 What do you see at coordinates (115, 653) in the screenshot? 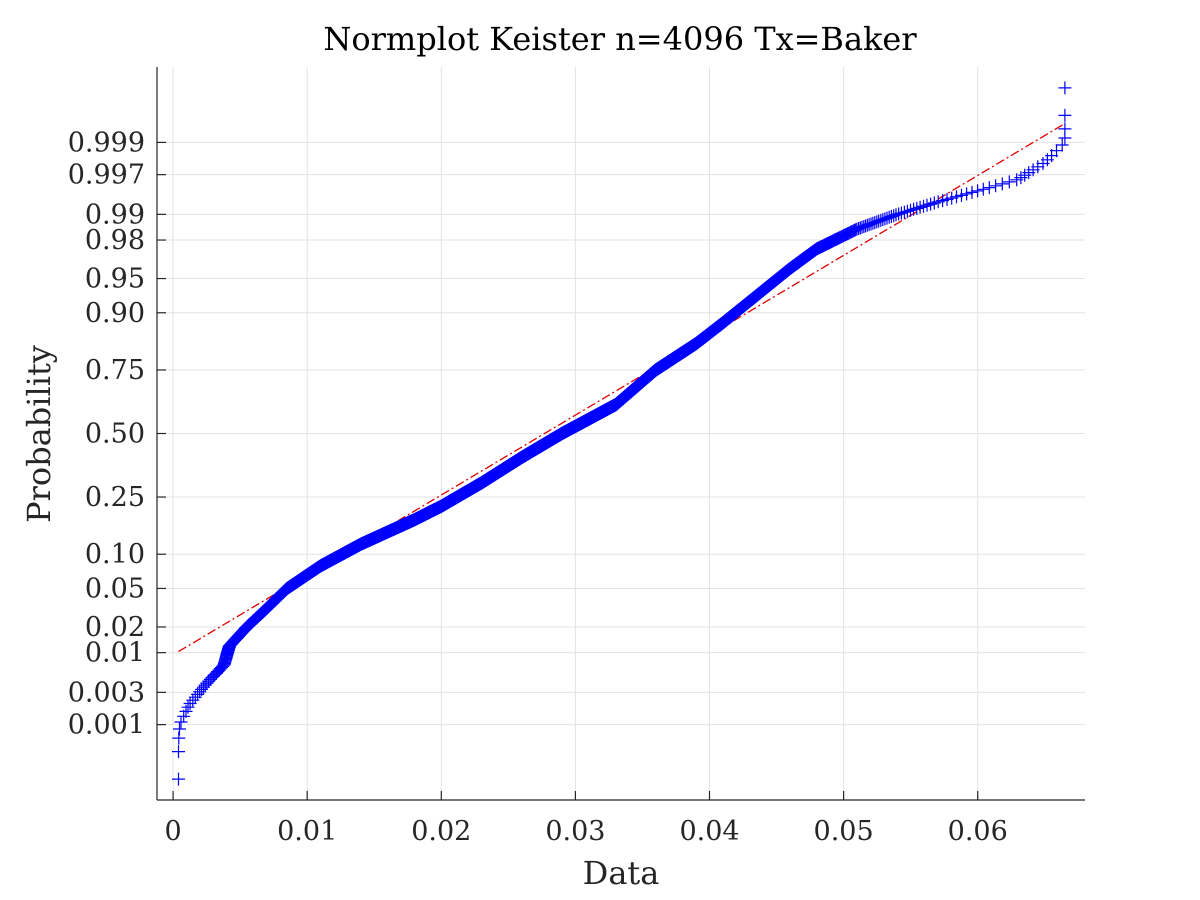
I see `y-tick-label: 0.01` at bounding box center [115, 653].